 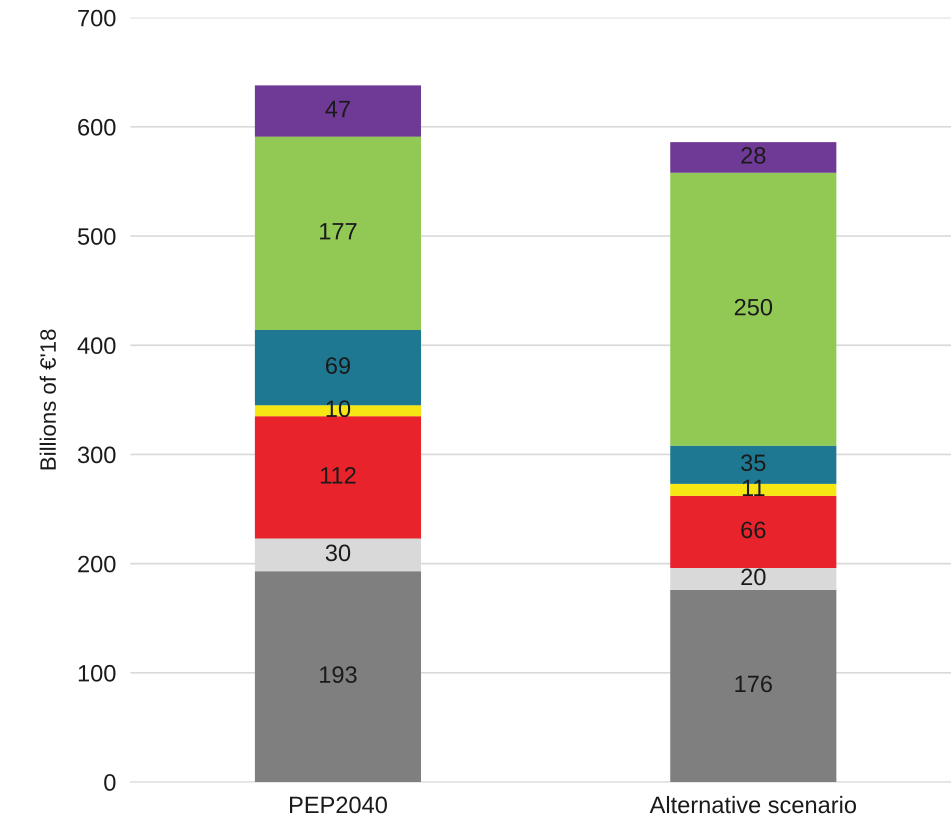 I want to click on data-label: 35, so click(x=753, y=463).